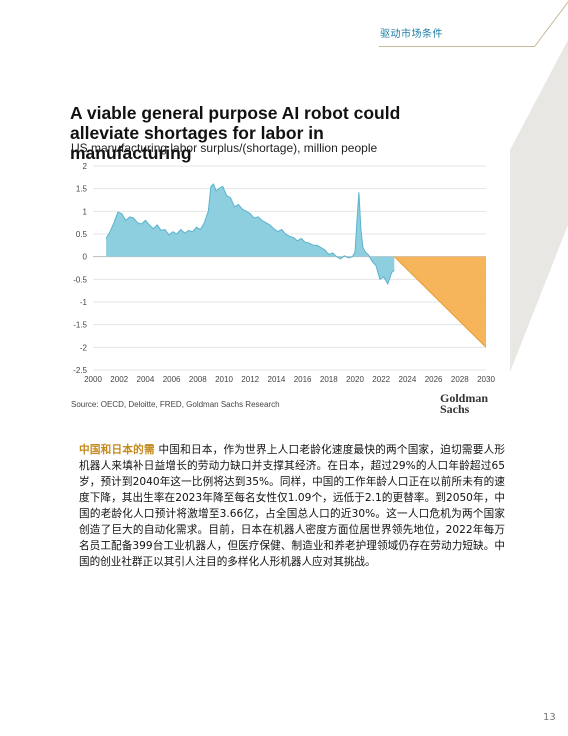 Image resolution: width=568 pixels, height=736 pixels. What do you see at coordinates (82, 234) in the screenshot?
I see `y-tick-label: 0.5` at bounding box center [82, 234].